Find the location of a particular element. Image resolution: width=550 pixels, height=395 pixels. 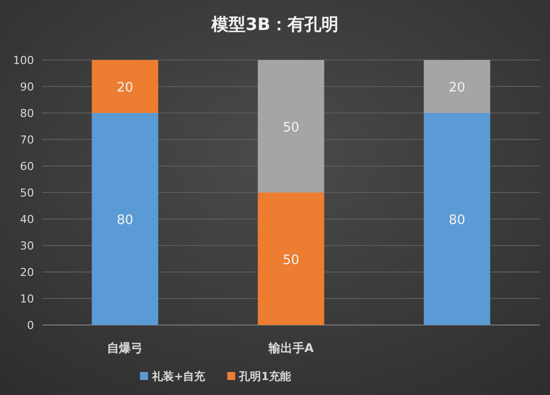

y-tick-label: 90 is located at coordinates (27, 87).